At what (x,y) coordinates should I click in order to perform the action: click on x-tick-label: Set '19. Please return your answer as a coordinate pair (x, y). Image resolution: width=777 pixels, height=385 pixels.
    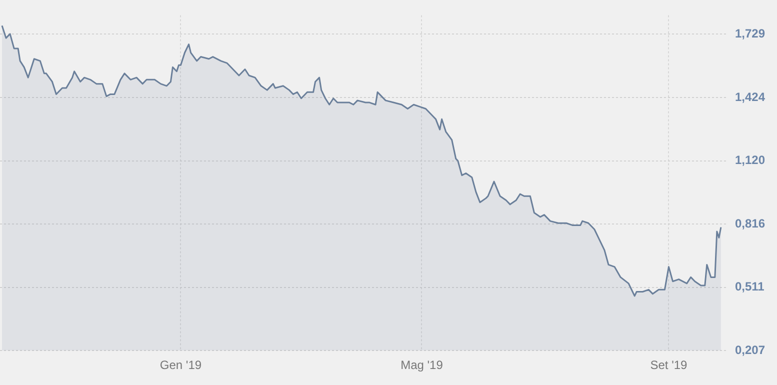
    Looking at the image, I should click on (669, 365).